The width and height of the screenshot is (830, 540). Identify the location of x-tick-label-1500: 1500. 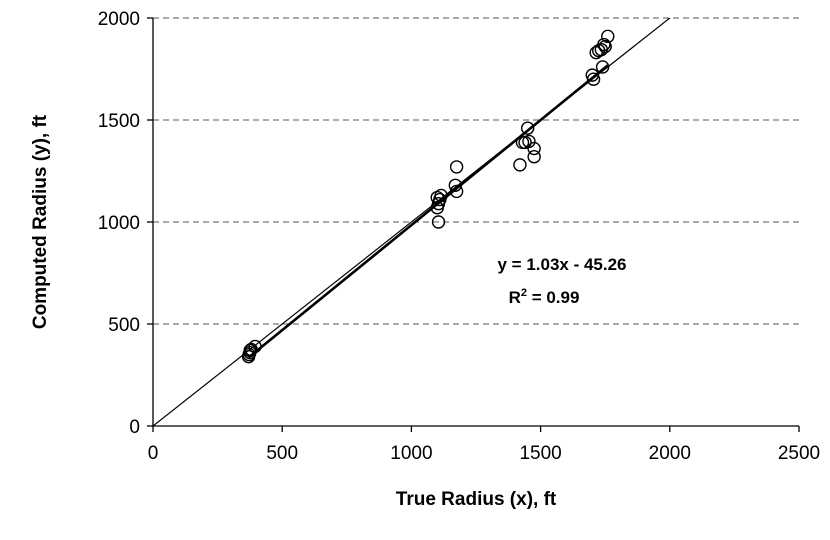
(540, 453).